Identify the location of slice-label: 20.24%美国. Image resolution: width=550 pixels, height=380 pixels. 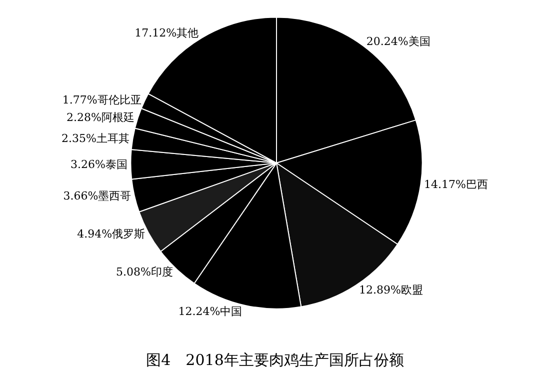
(398, 41).